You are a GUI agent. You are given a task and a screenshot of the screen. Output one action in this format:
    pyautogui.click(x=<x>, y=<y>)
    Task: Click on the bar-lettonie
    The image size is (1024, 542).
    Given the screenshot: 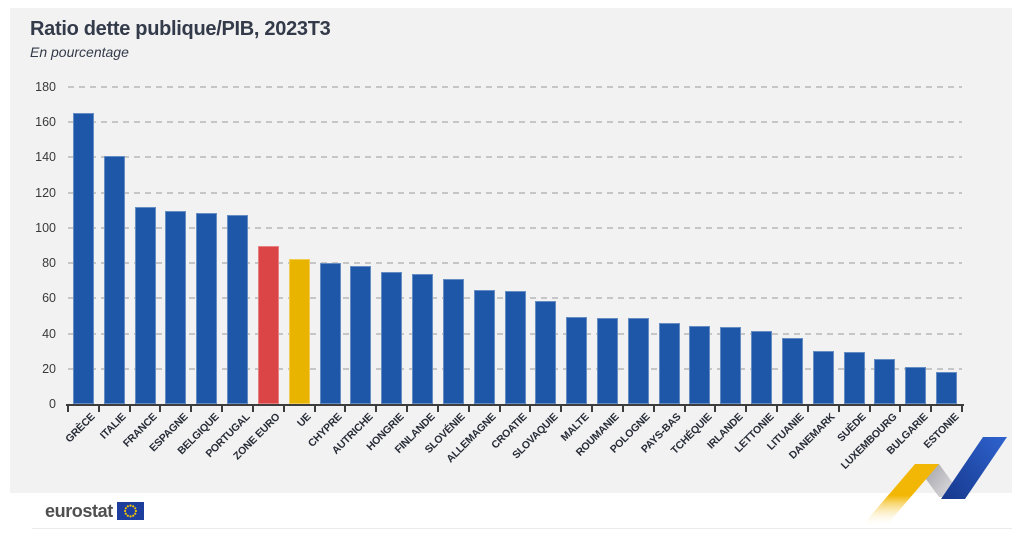 What is the action you would take?
    pyautogui.click(x=762, y=367)
    